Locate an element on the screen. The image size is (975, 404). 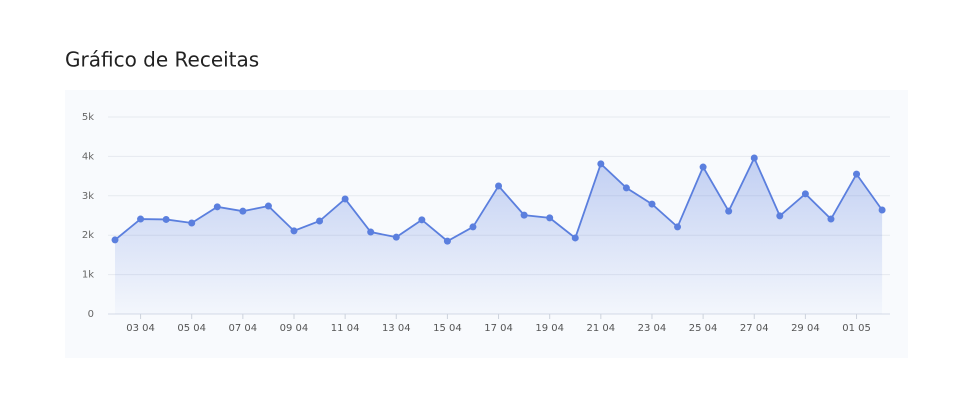
y-tick-label: 5k is located at coordinates (88, 117).